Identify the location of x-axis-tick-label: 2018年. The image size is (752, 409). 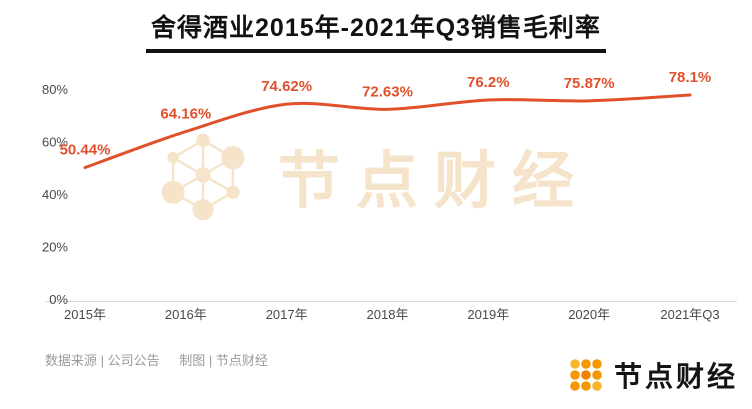
(388, 314).